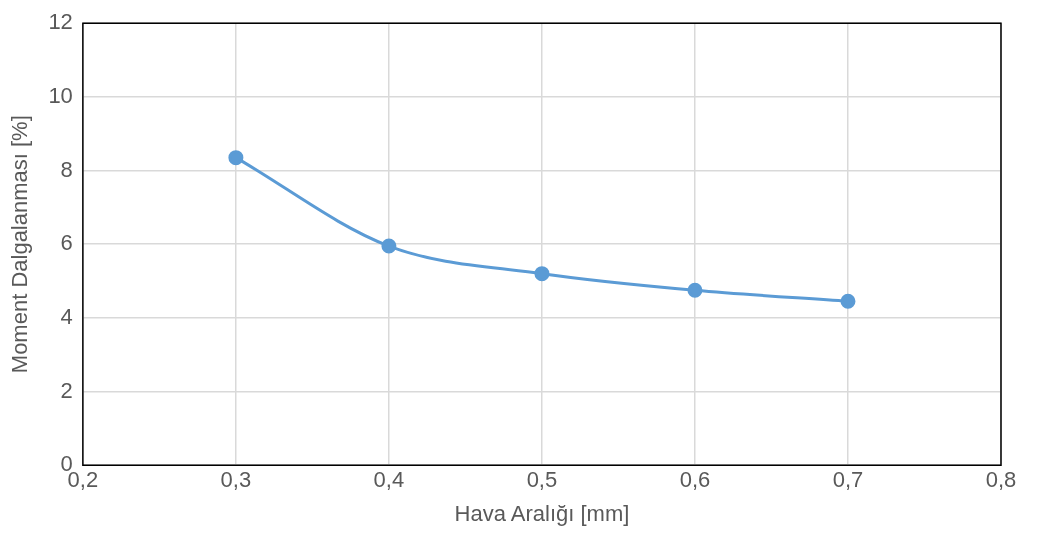  What do you see at coordinates (20, 244) in the screenshot?
I see `y-axis-title: Moment Dalgalanması [%]` at bounding box center [20, 244].